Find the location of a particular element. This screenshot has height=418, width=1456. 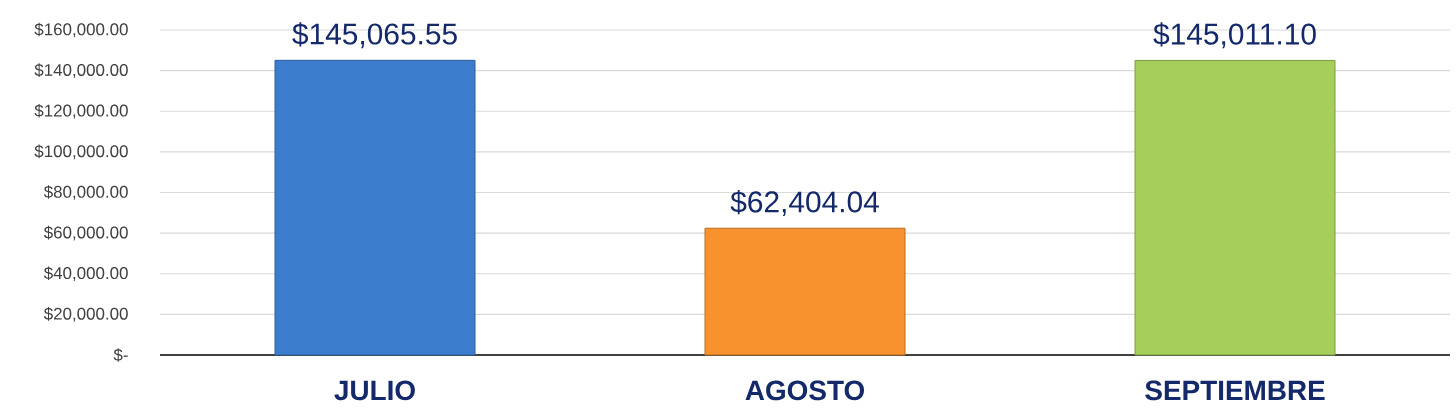

y-tick-label: $20,000.00 is located at coordinates (85, 314).